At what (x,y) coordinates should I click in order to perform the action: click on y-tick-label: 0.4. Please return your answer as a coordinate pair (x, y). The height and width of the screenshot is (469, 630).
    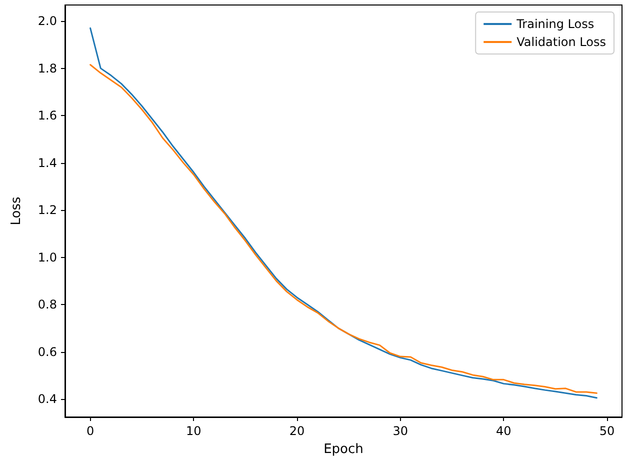
    Looking at the image, I should click on (47, 399).